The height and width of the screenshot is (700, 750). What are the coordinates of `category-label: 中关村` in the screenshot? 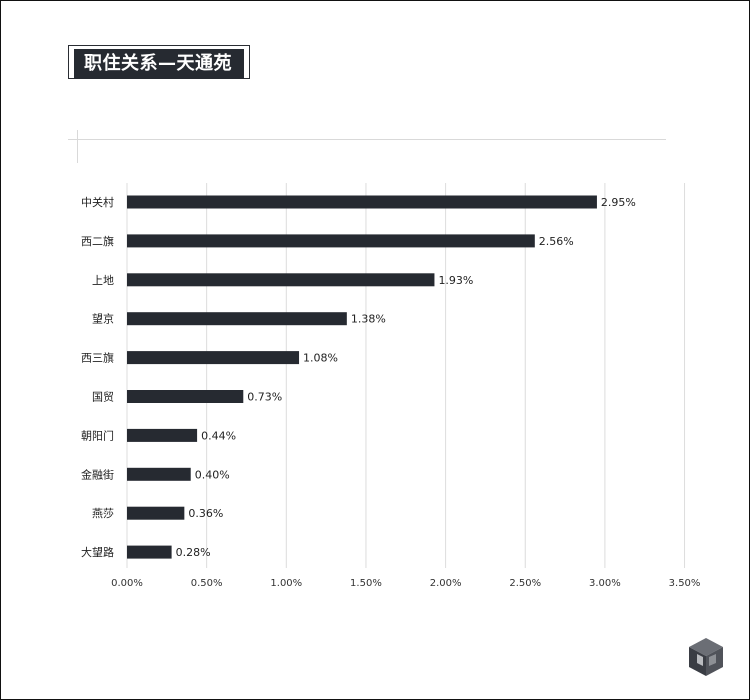 It's located at (97, 202).